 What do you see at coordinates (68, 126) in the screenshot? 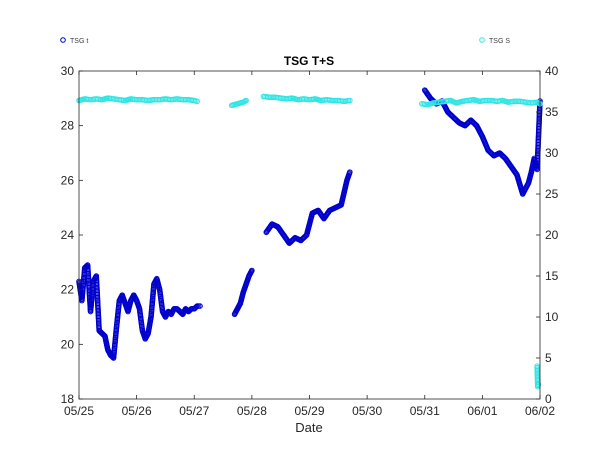
I see `left-y-tick-label: 28` at bounding box center [68, 126].